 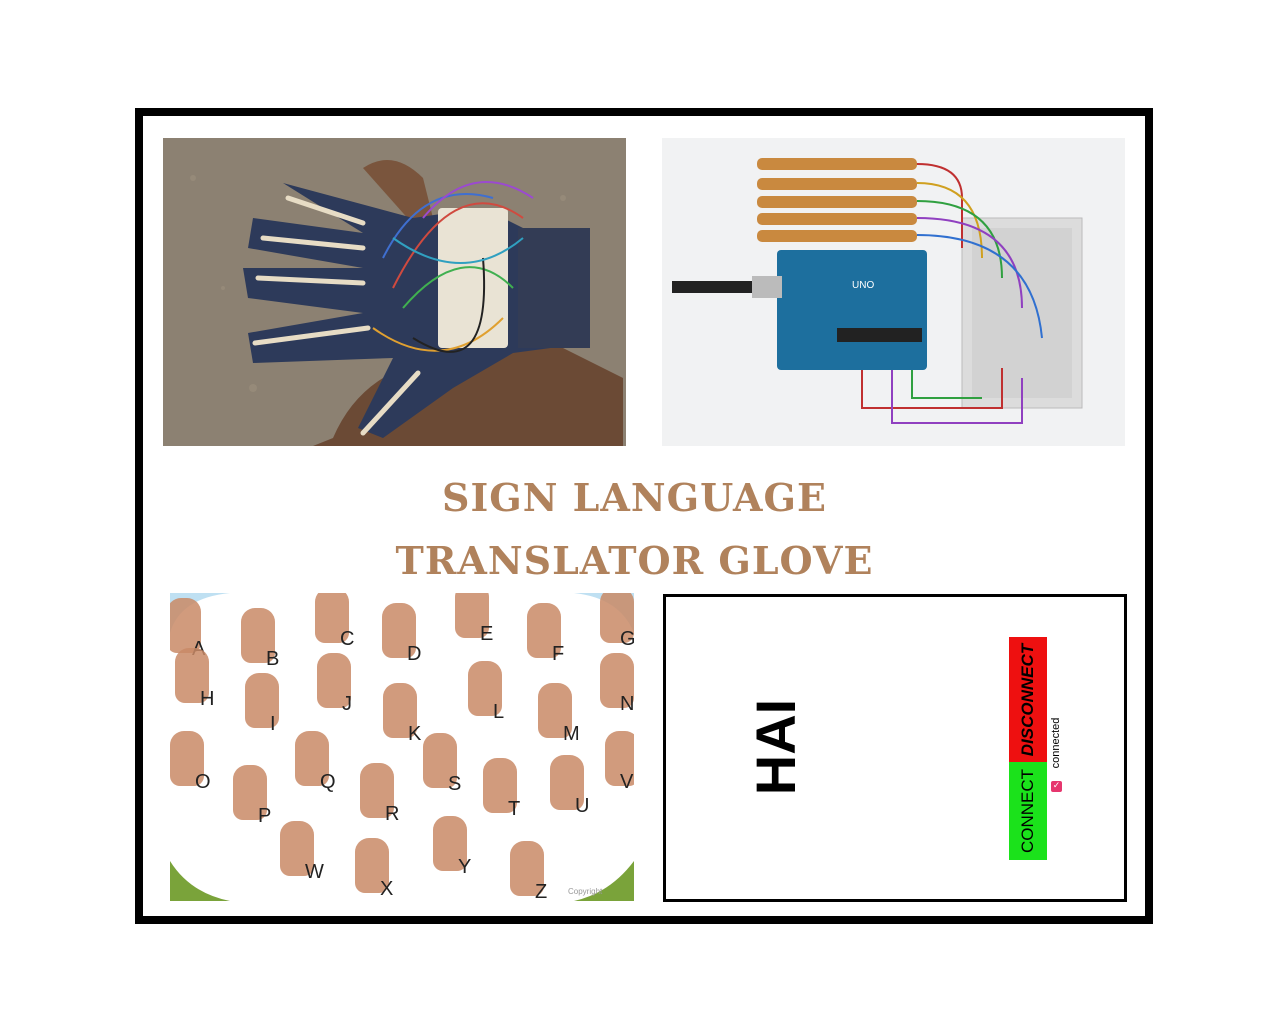 I want to click on hand-sign-g, so click(x=617, y=618).